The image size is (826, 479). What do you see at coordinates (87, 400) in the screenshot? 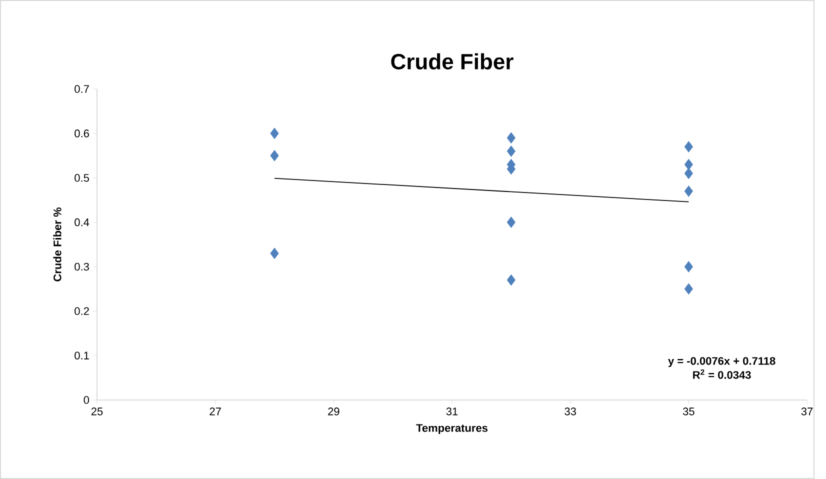
I see `y-tick-label: 0` at bounding box center [87, 400].